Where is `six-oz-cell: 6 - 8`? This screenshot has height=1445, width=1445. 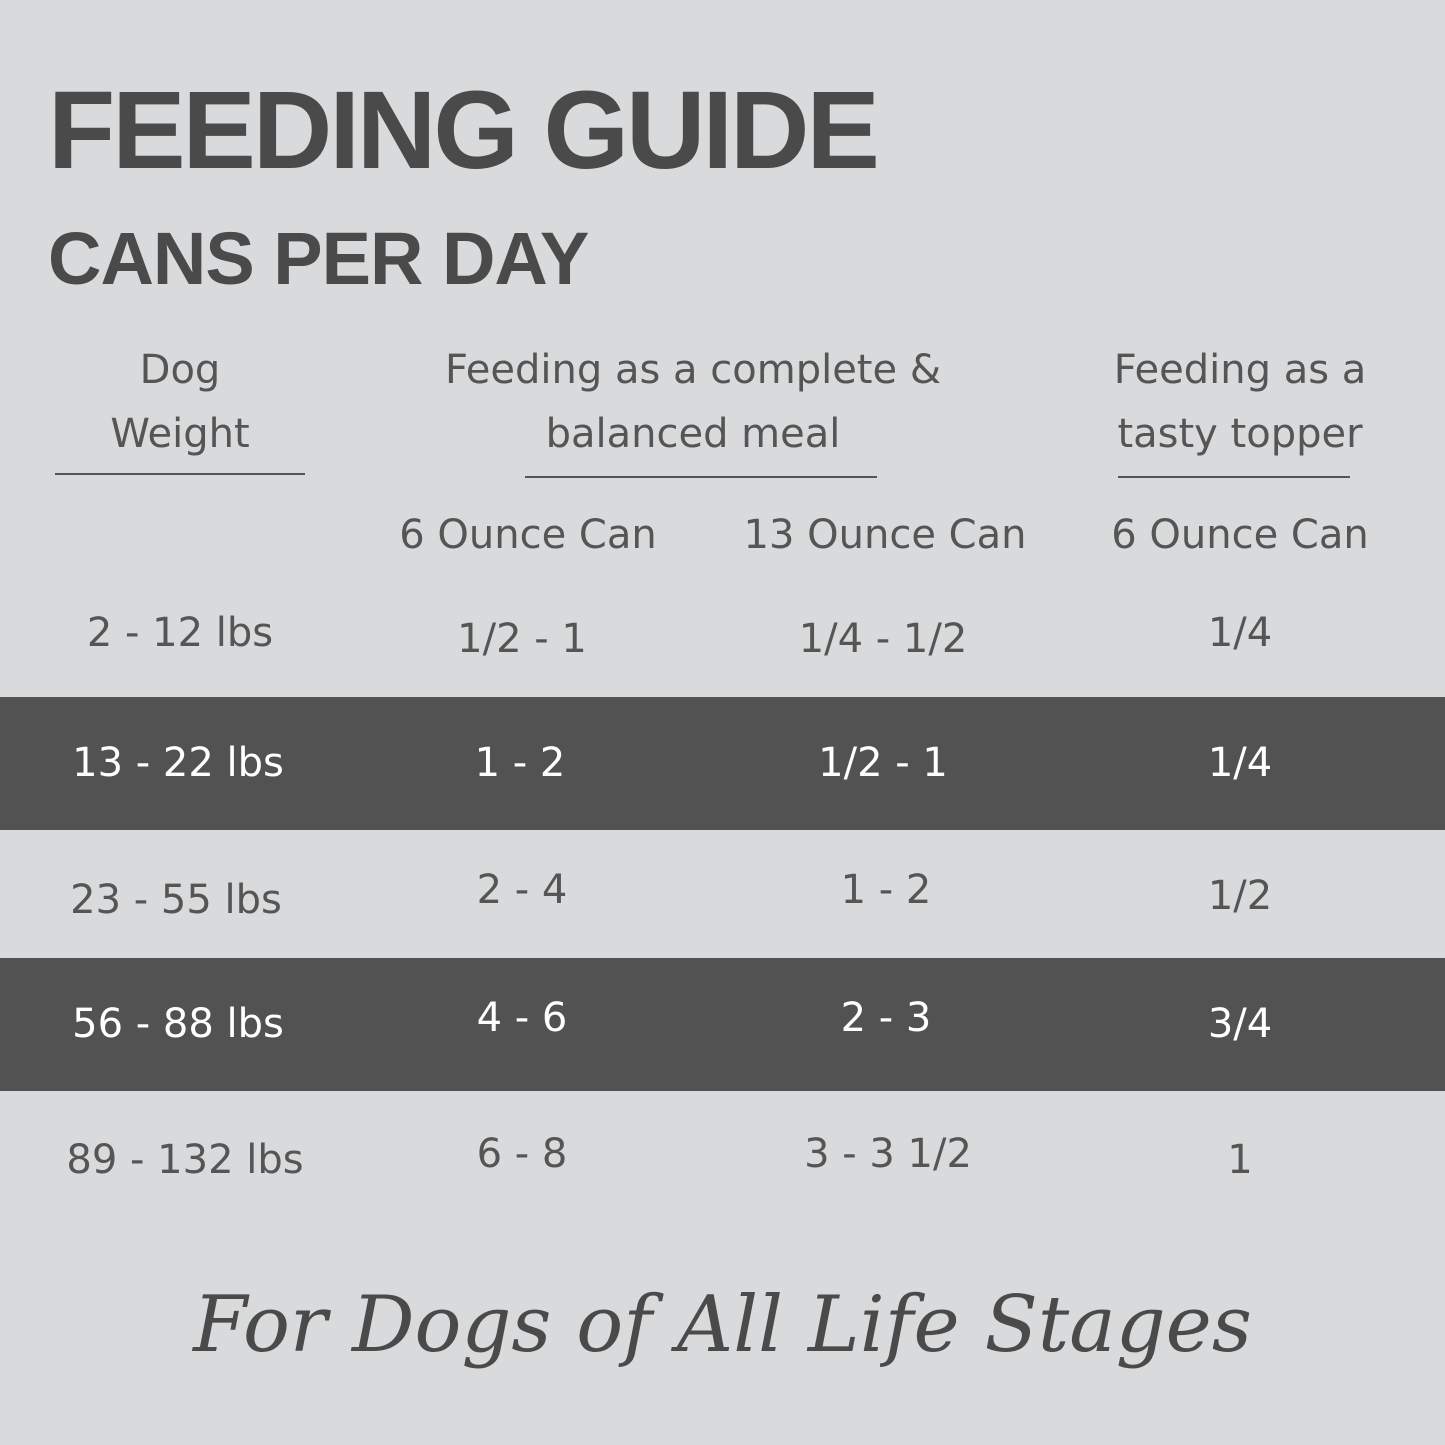 six-oz-cell: 6 - 8 is located at coordinates (522, 1154).